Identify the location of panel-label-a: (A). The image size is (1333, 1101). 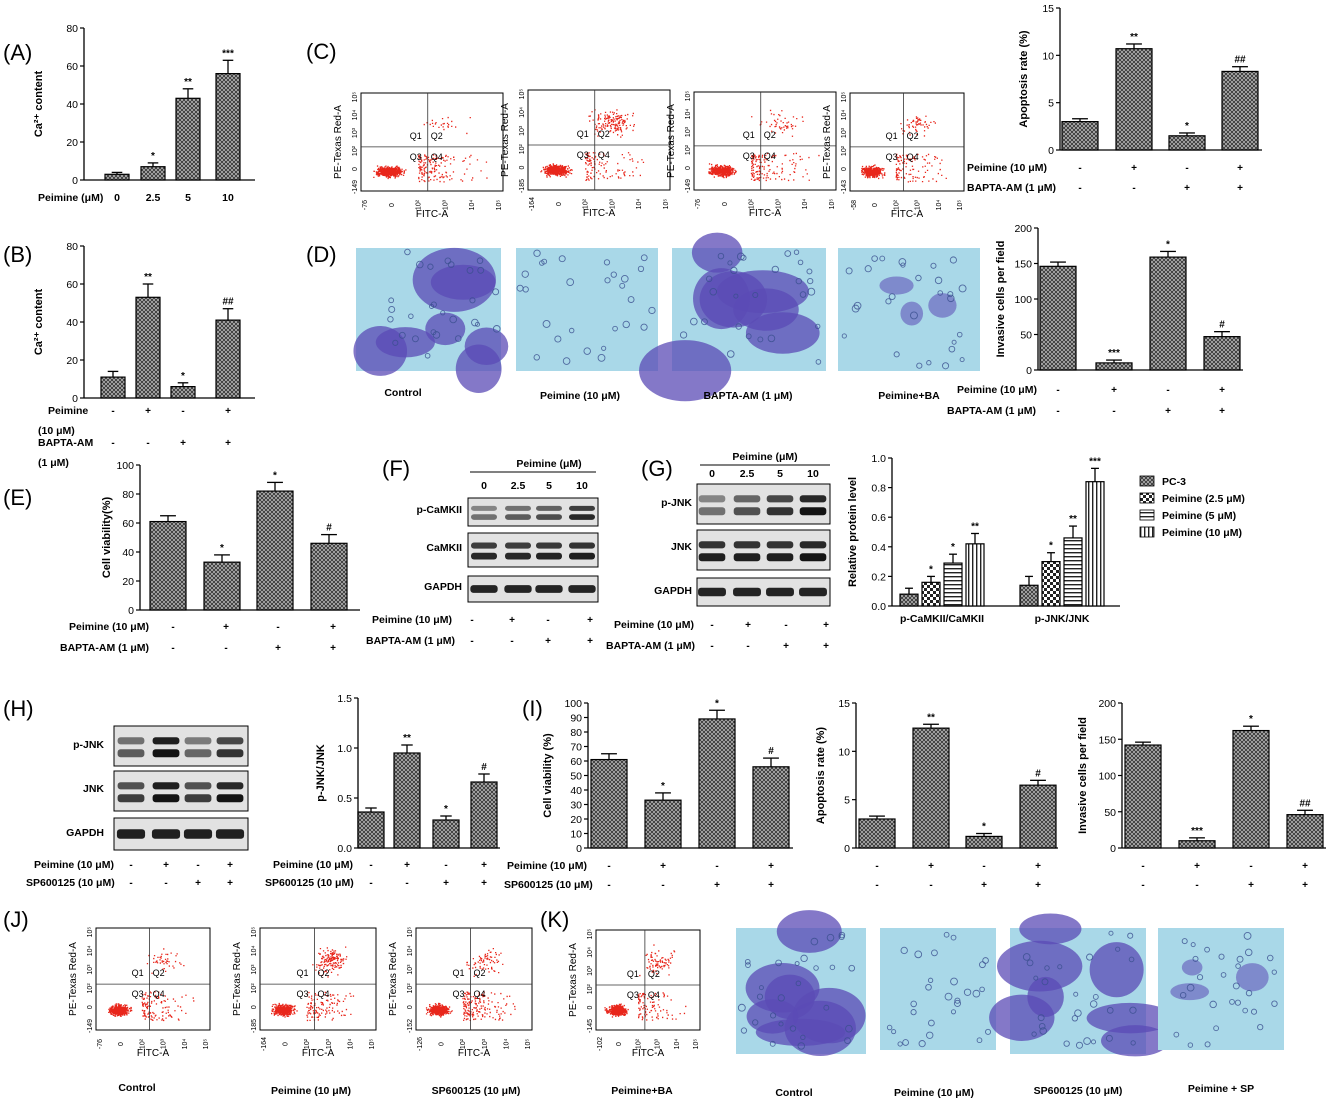
(17, 52).